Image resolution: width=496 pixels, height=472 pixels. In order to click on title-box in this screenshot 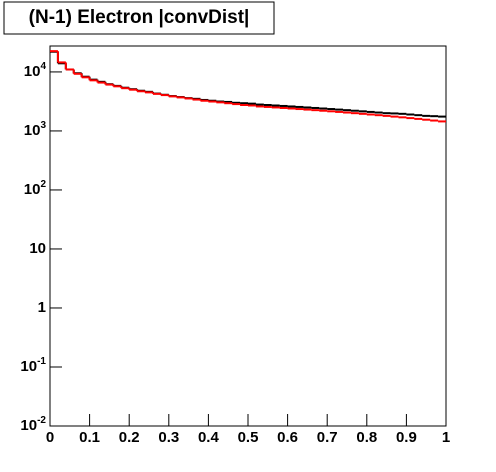, I will do `click(139, 18)`.